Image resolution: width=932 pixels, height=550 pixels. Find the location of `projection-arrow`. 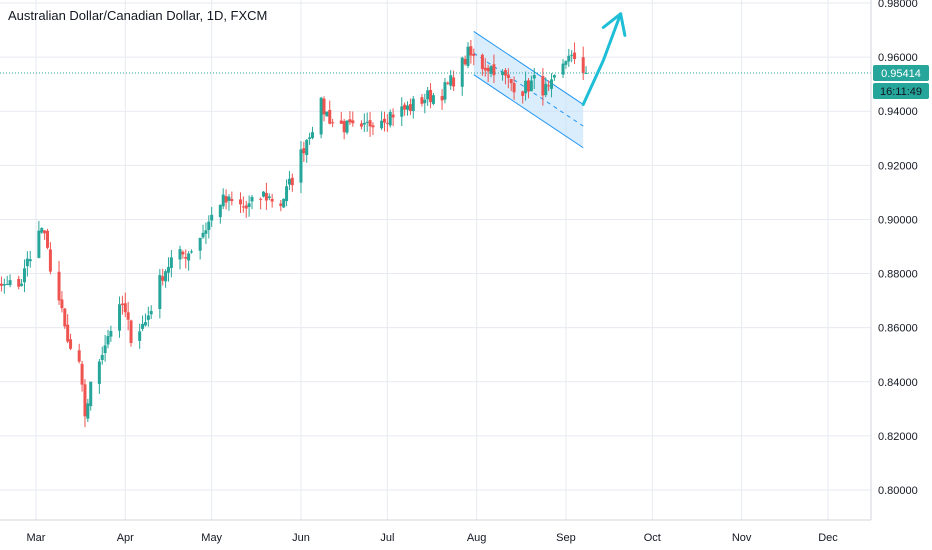

projection-arrow is located at coordinates (604, 59).